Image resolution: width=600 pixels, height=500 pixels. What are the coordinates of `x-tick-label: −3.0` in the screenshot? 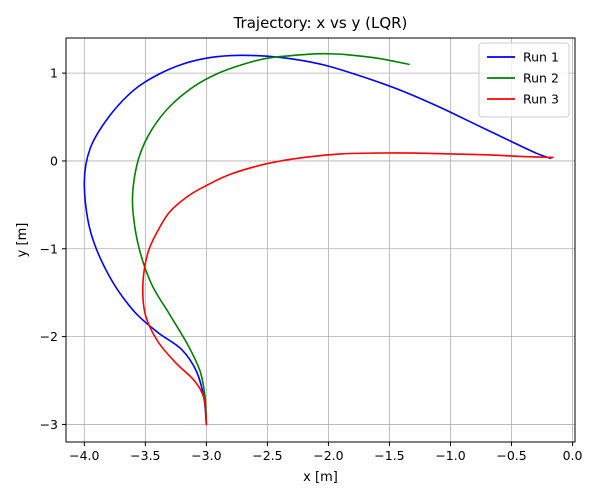 It's located at (206, 455).